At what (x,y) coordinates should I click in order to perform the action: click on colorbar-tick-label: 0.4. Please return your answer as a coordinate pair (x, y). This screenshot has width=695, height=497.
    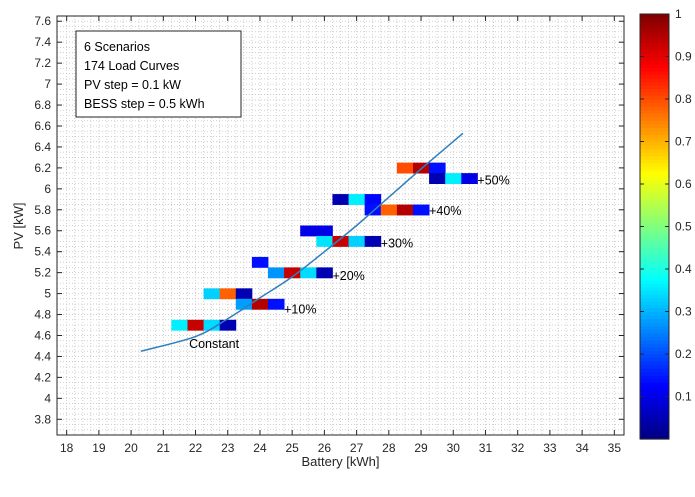
    Looking at the image, I should click on (683, 269).